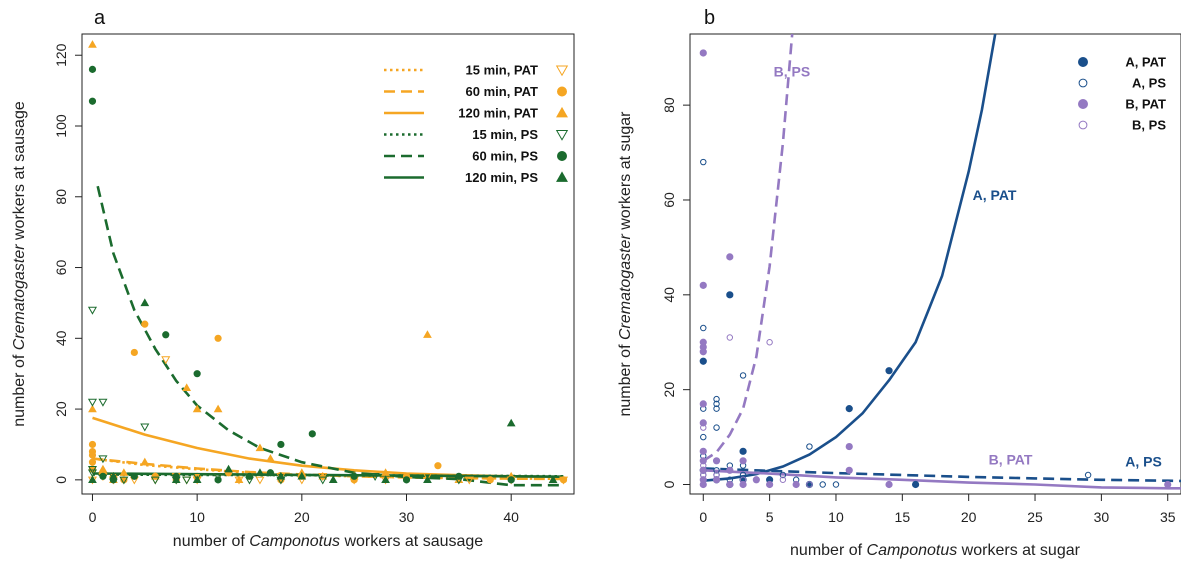  Describe the element at coordinates (328, 541) in the screenshot. I see `panel-a-x-axis-title: number of Camponotus workers at sausage` at that location.